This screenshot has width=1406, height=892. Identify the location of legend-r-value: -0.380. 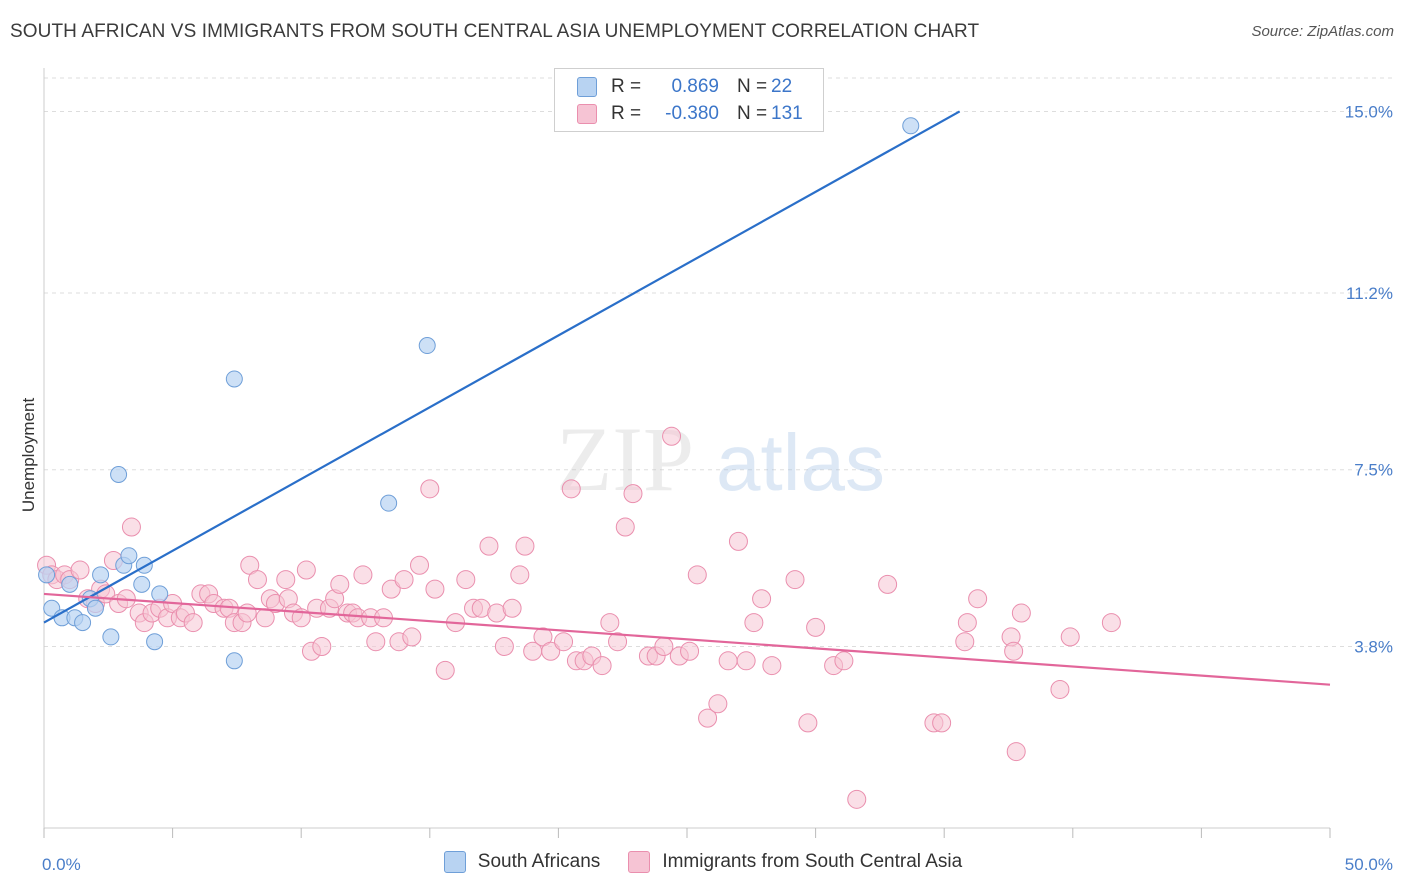
(692, 113).